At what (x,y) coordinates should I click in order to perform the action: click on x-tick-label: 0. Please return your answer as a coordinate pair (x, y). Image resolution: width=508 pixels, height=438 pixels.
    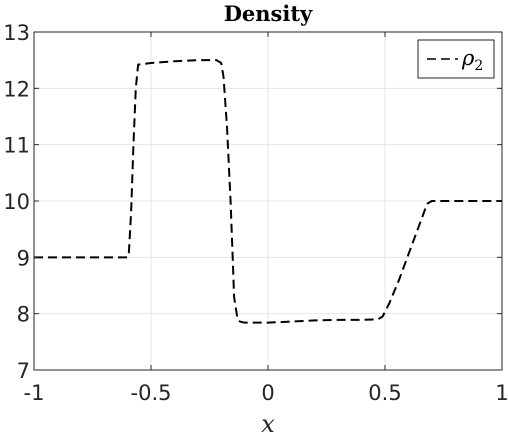
    Looking at the image, I should click on (267, 393).